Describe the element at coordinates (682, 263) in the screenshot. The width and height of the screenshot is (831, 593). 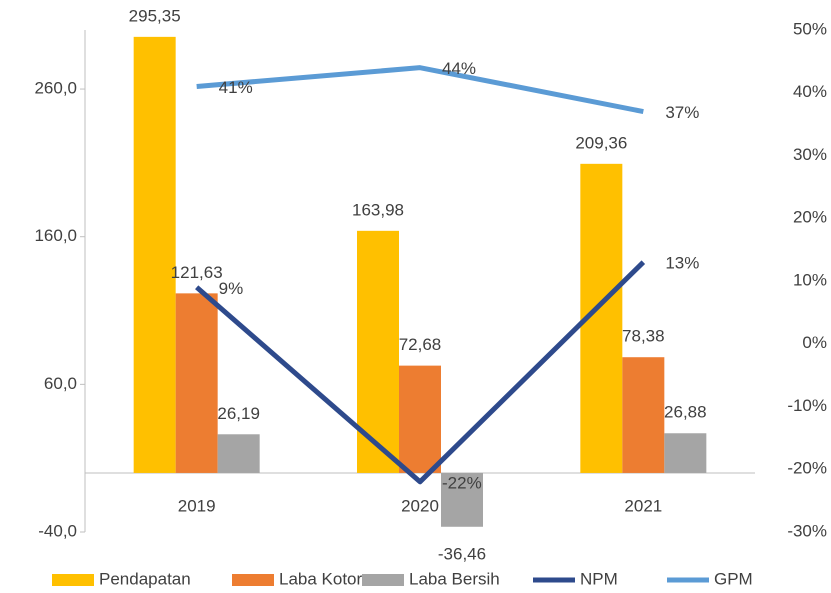
I see `data-label: 13%` at that location.